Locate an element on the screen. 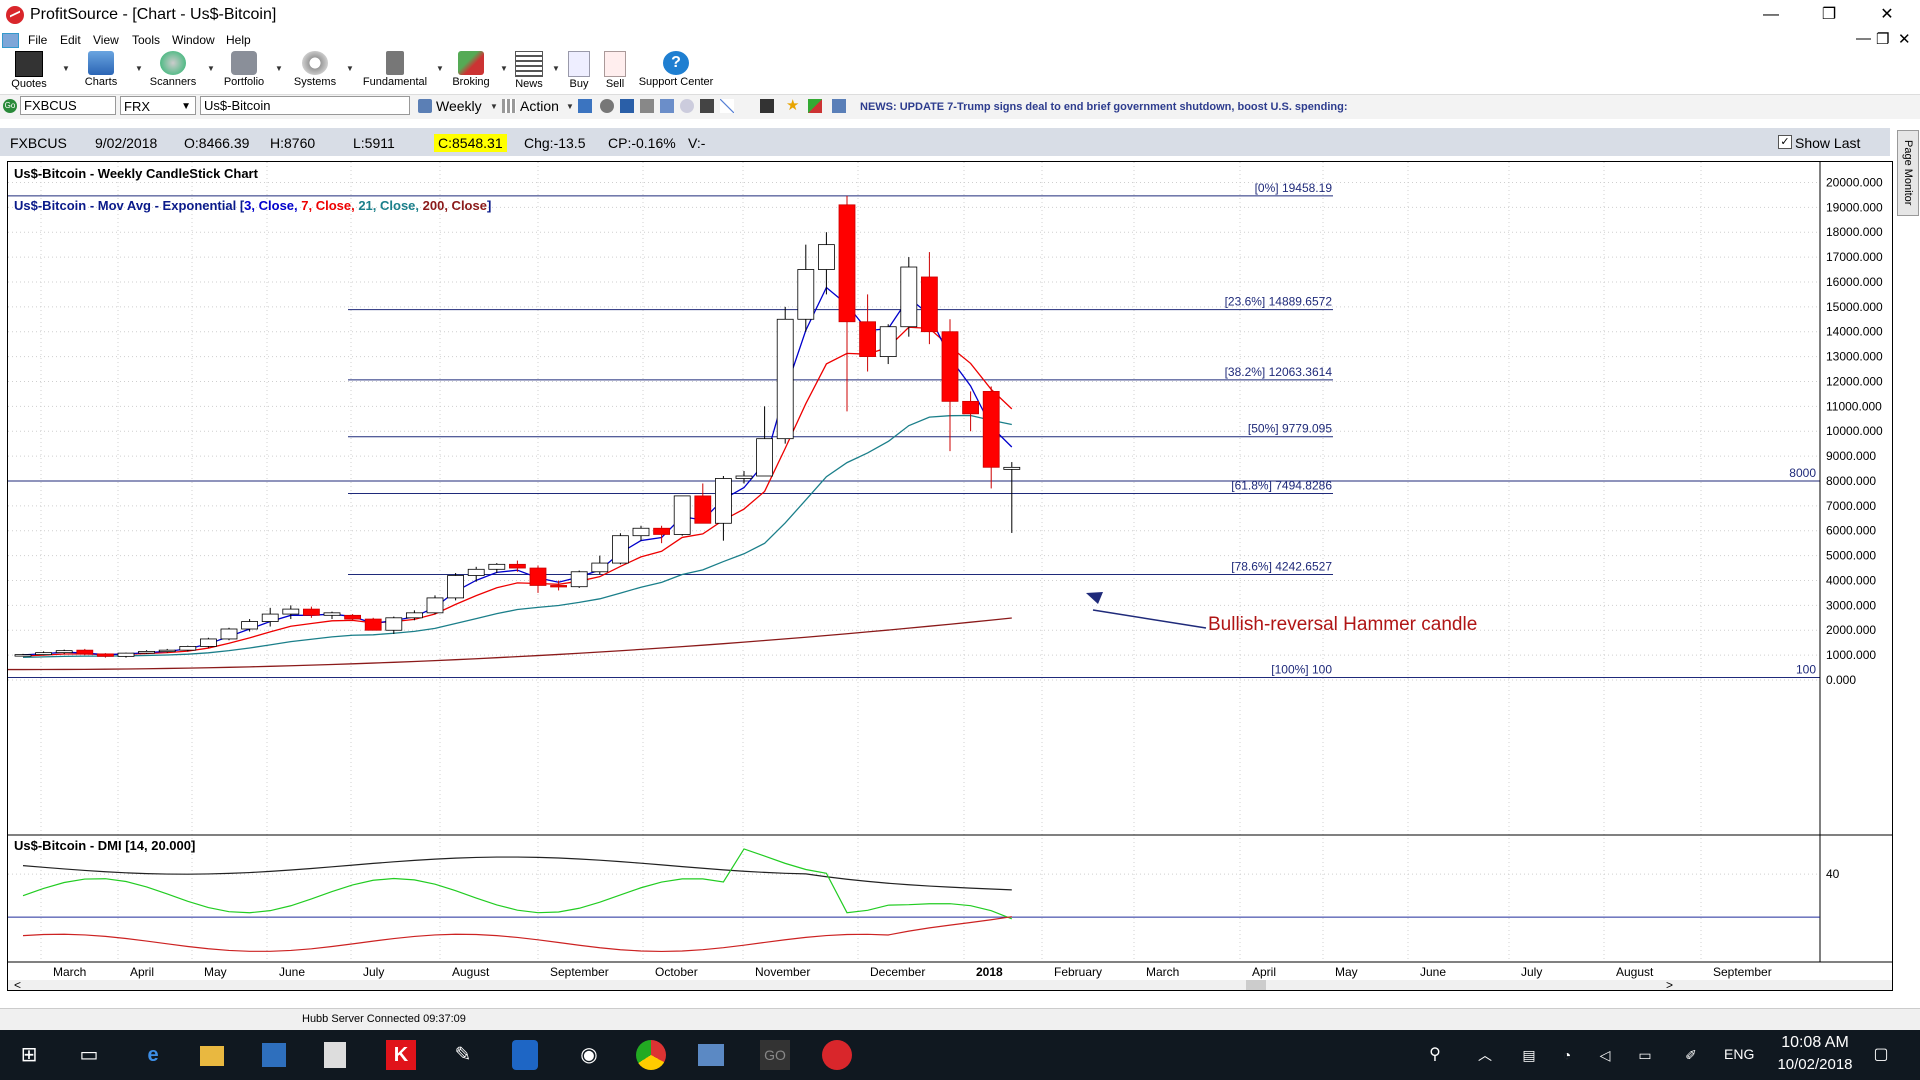 Image resolution: width=1920 pixels, height=1080 pixels. menu-help: Help is located at coordinates (238, 40).